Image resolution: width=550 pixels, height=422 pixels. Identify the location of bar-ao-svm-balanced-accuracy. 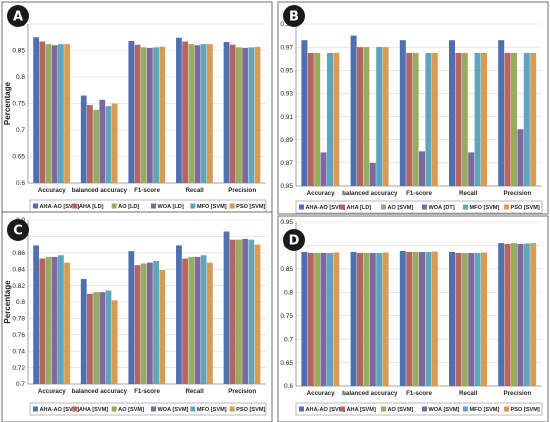
(96, 338).